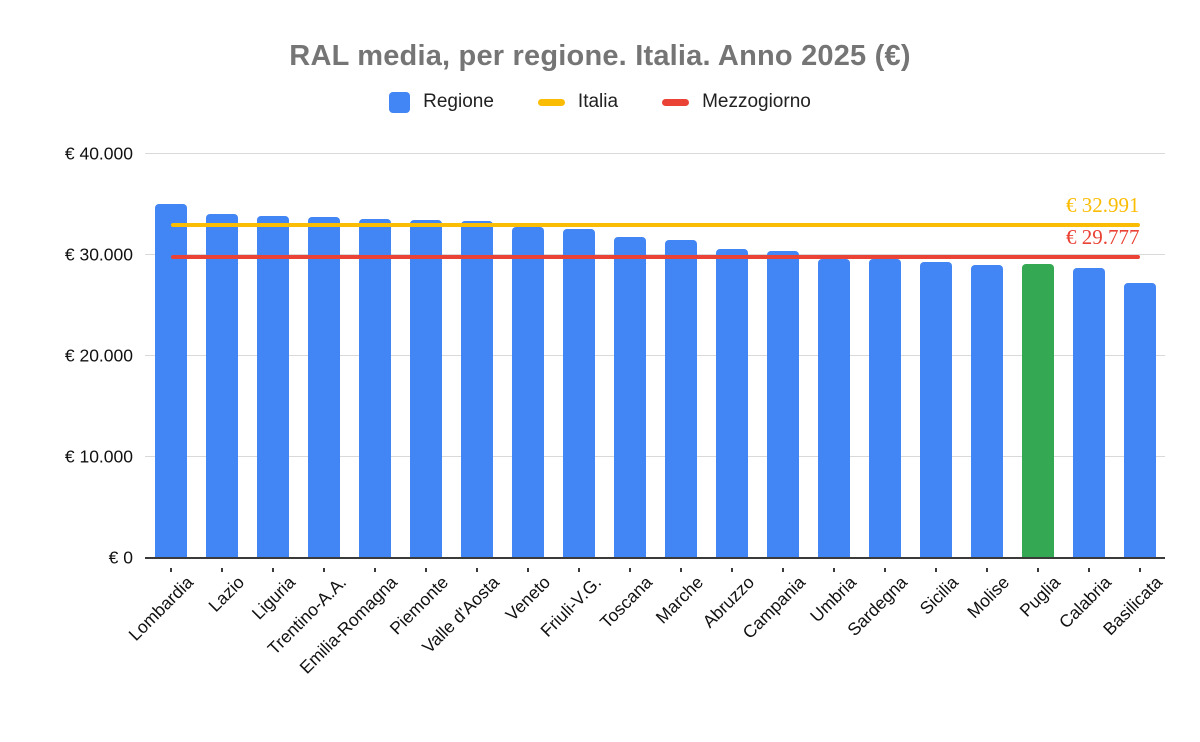  What do you see at coordinates (458, 101) in the screenshot?
I see `legend-label: Regione` at bounding box center [458, 101].